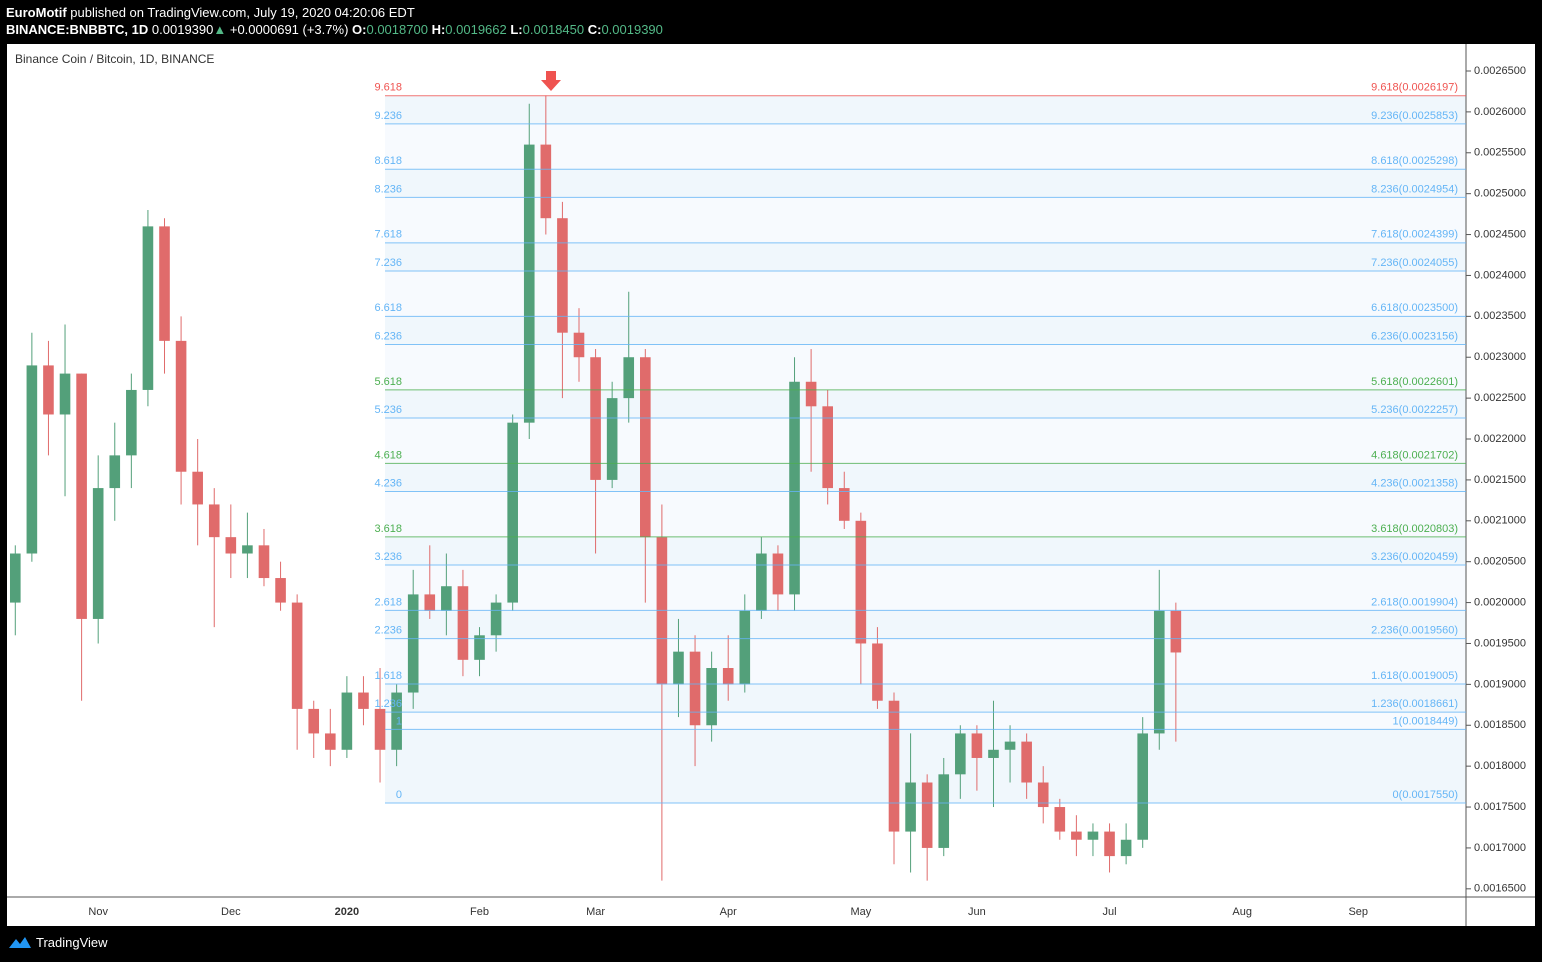 This screenshot has height=962, width=1542. What do you see at coordinates (1500, 562) in the screenshot?
I see `y-tick-label: 0.0020500` at bounding box center [1500, 562].